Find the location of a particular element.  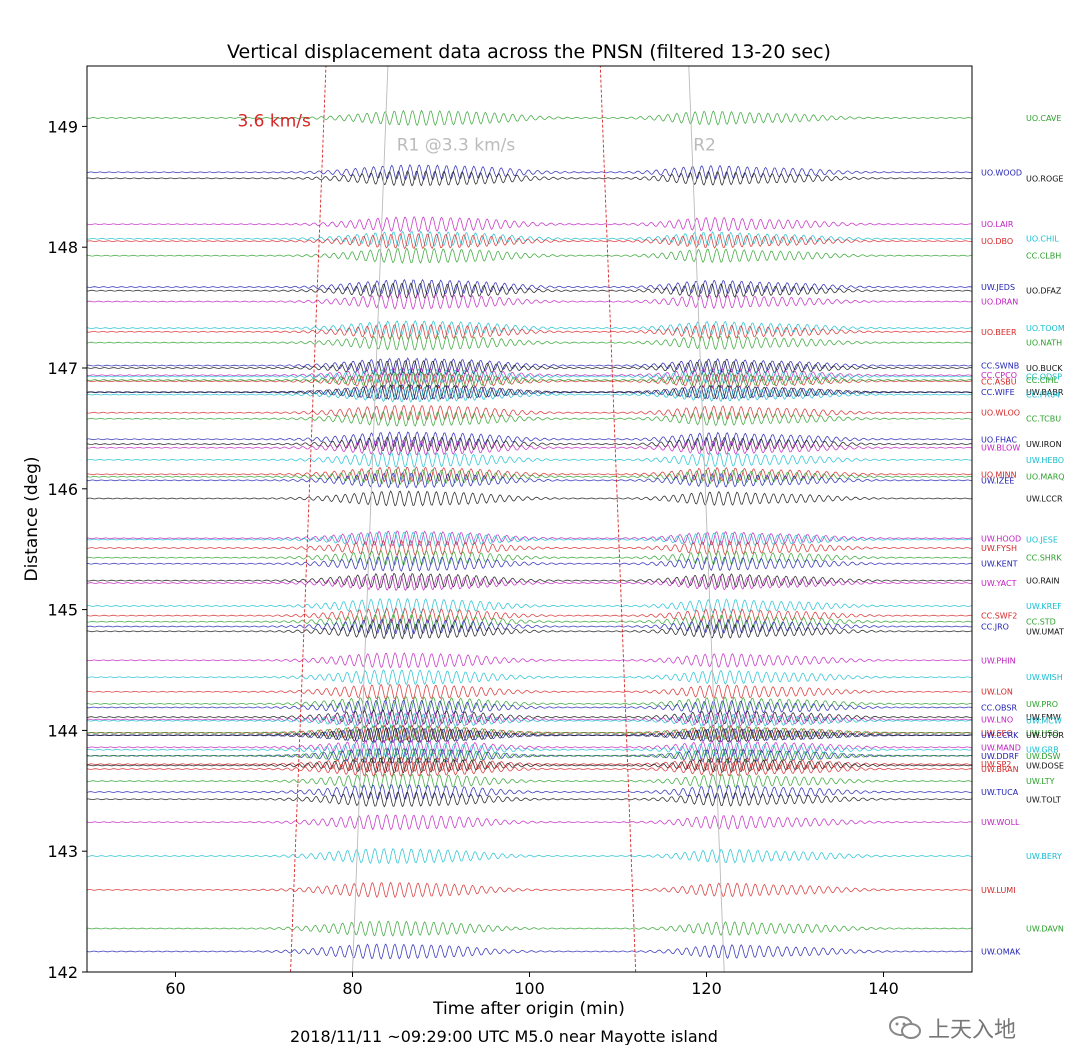

trace-uw-lno is located at coordinates (529, 719).